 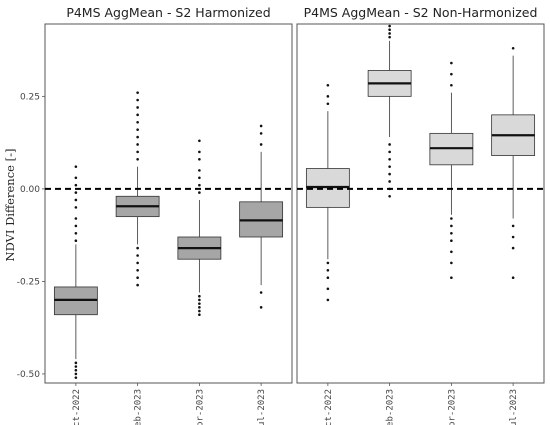 What do you see at coordinates (10, 205) in the screenshot?
I see `y-axis-label: NDVI Difference [-]` at bounding box center [10, 205].